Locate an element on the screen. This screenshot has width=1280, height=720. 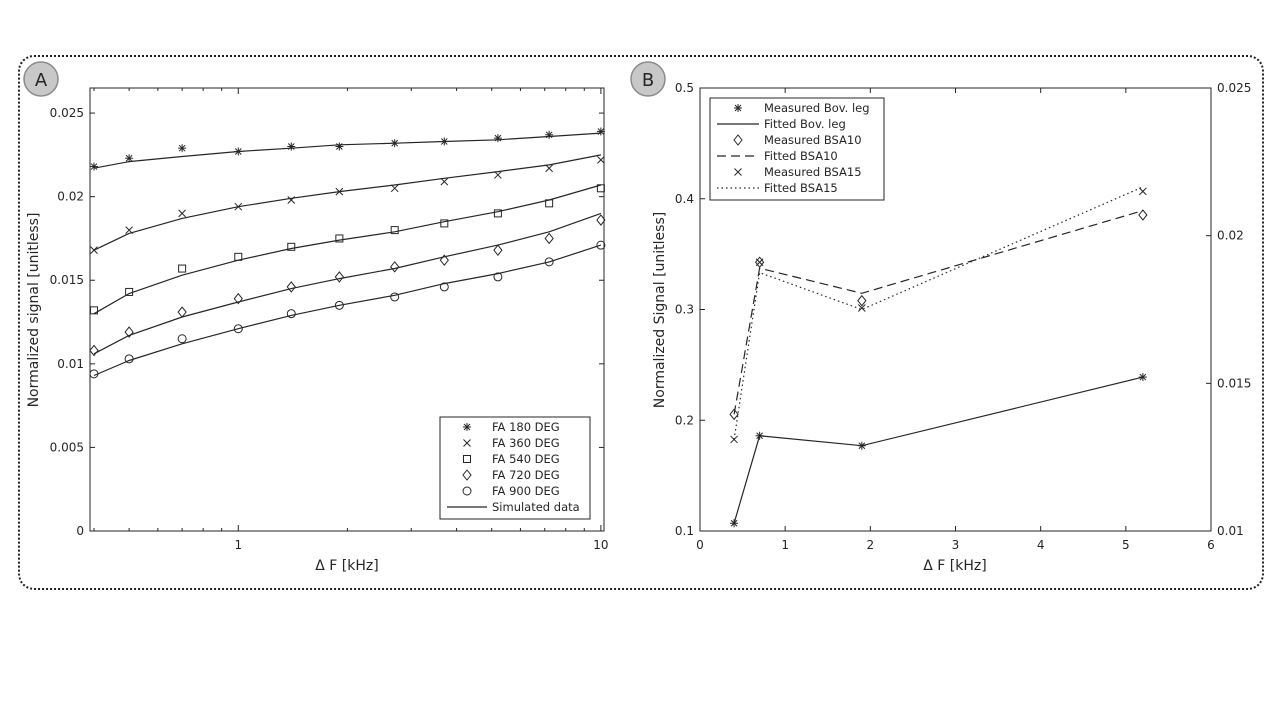
panel-b-y2-tick-label: 0.015 is located at coordinates (1234, 383).